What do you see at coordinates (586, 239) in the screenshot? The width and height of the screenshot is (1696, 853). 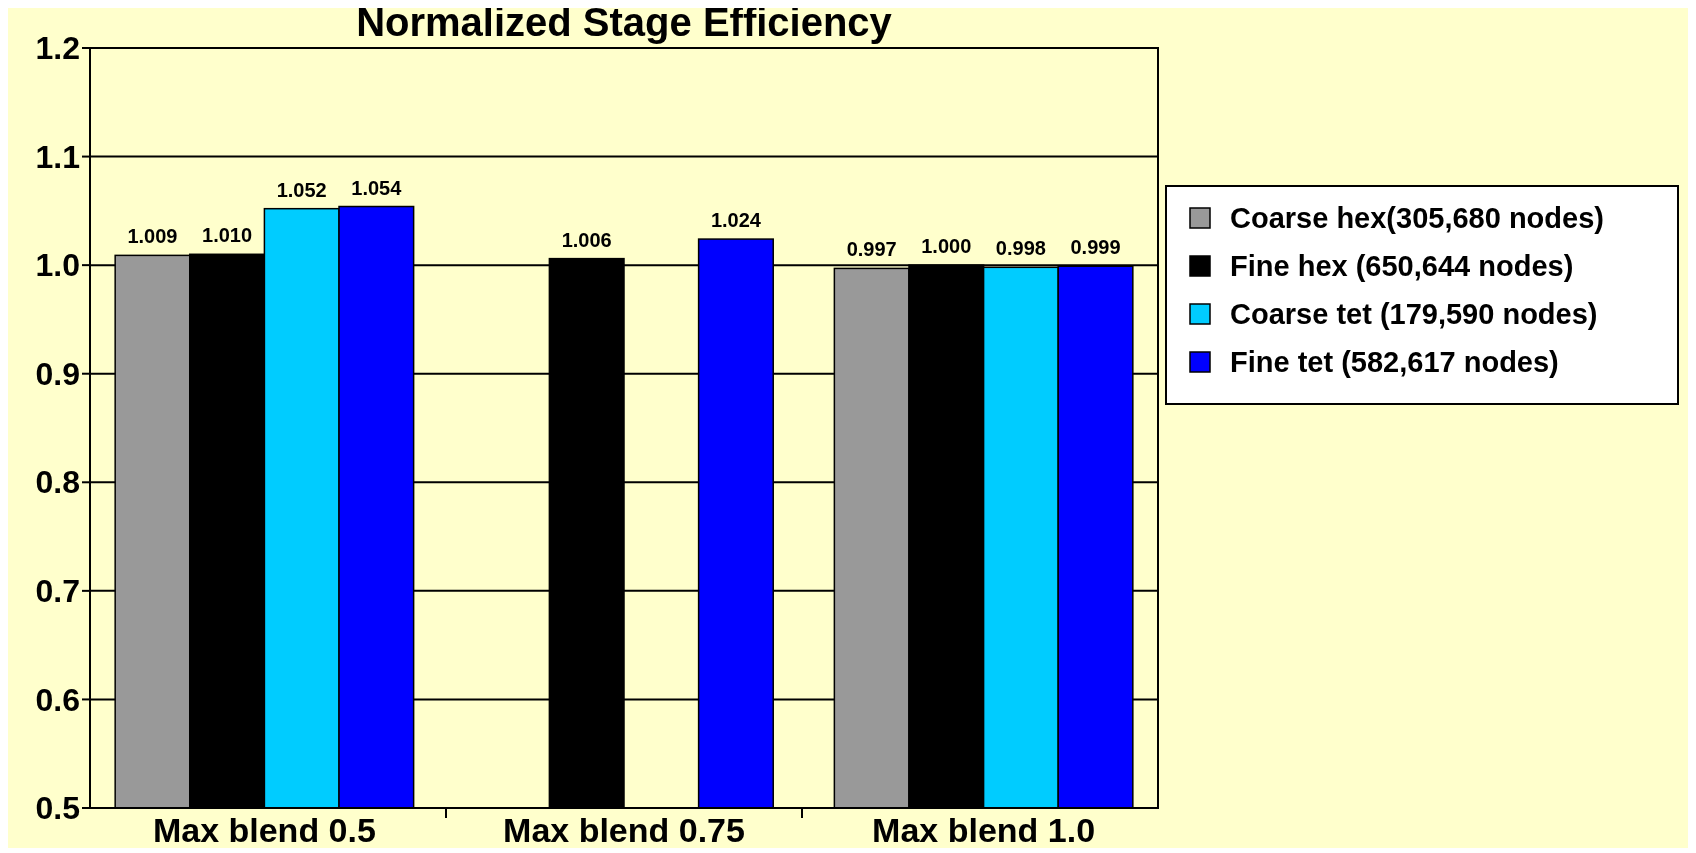 I see `data-label: 1.006` at bounding box center [586, 239].